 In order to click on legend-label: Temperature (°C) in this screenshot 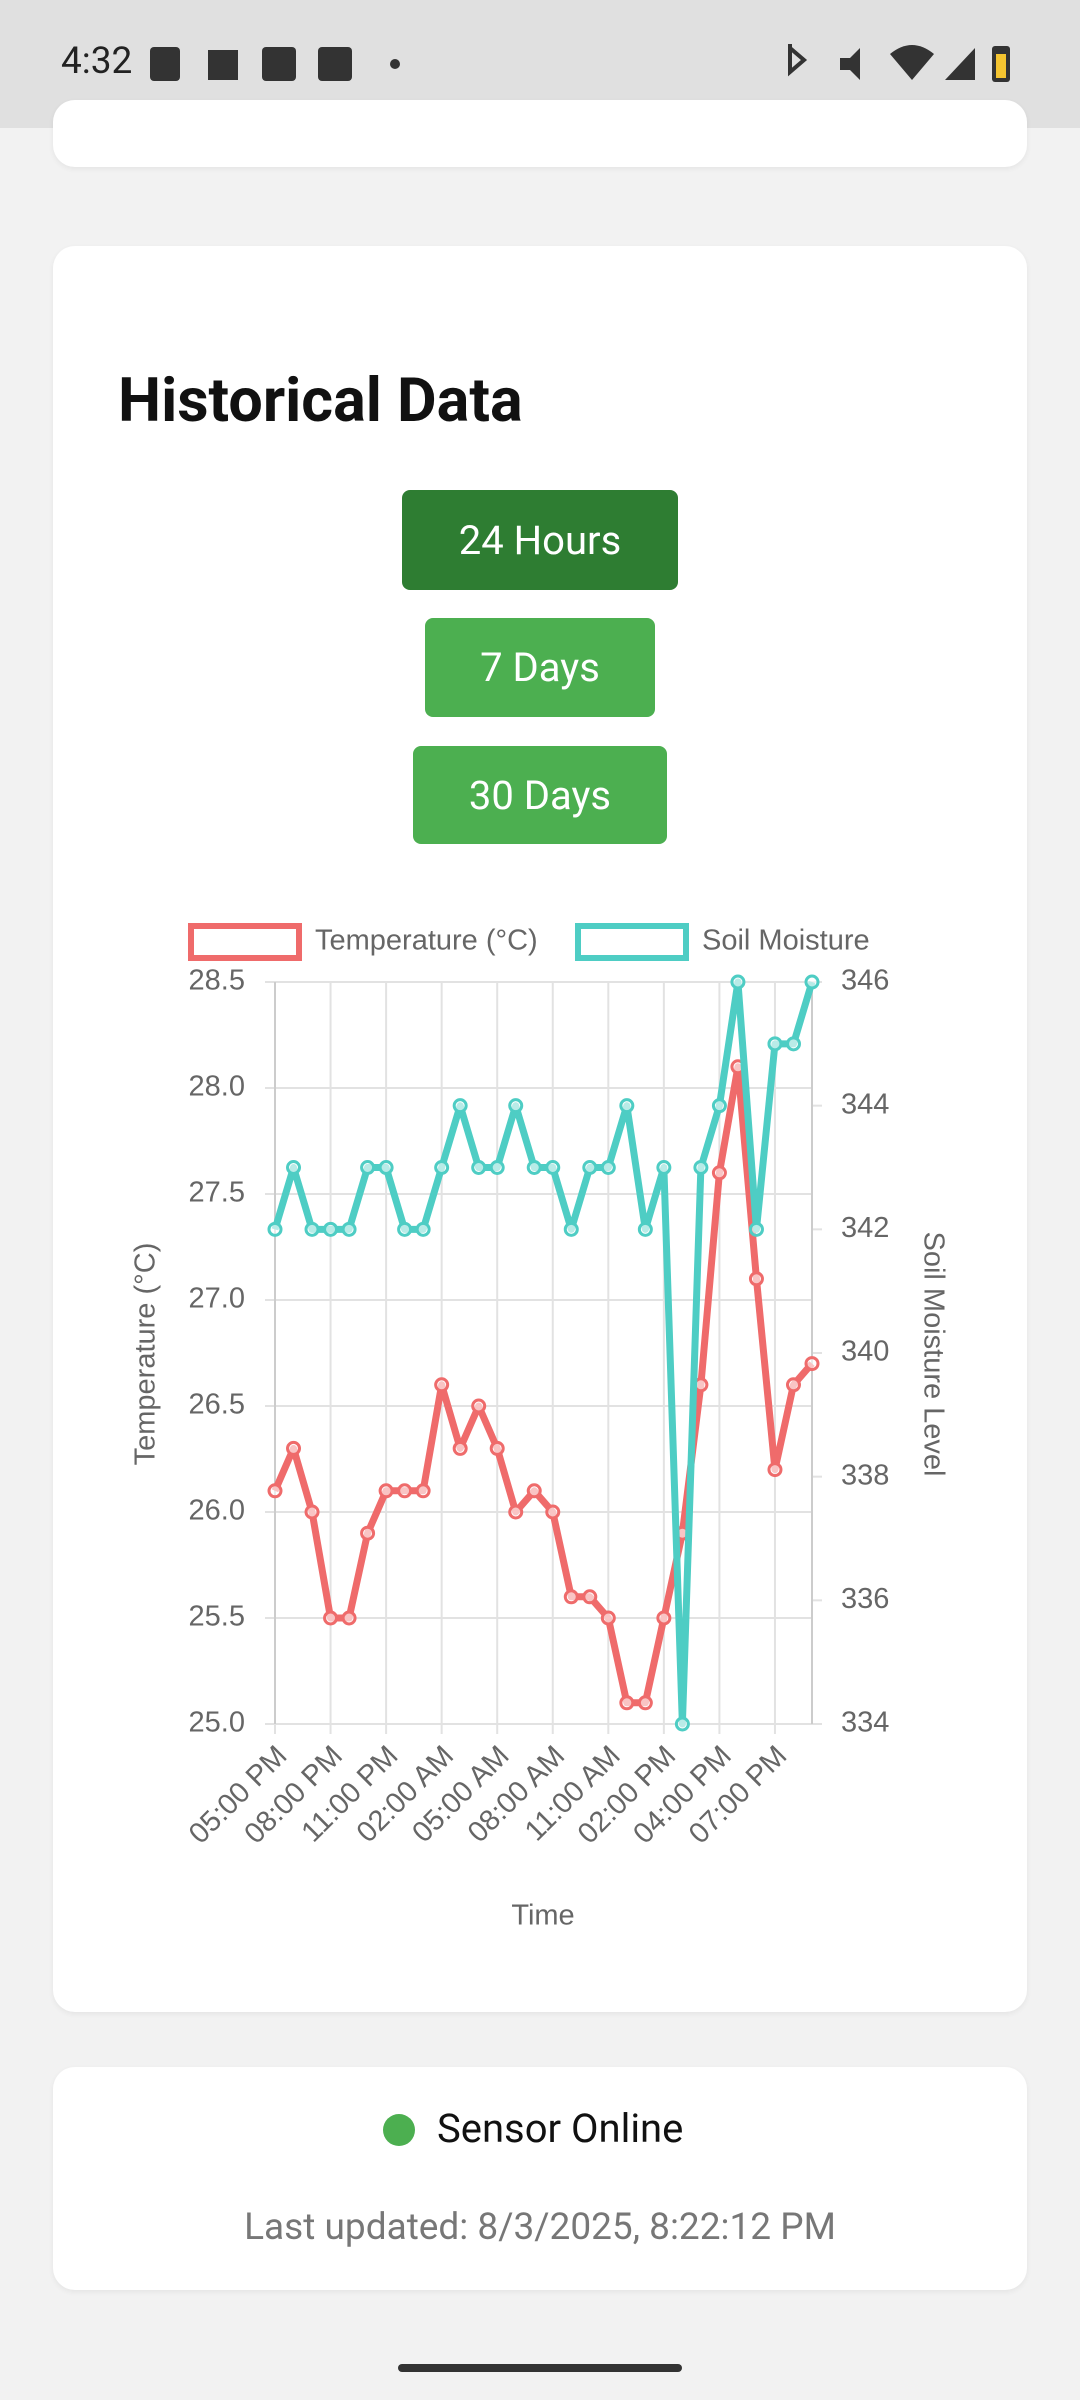, I will do `click(426, 941)`.